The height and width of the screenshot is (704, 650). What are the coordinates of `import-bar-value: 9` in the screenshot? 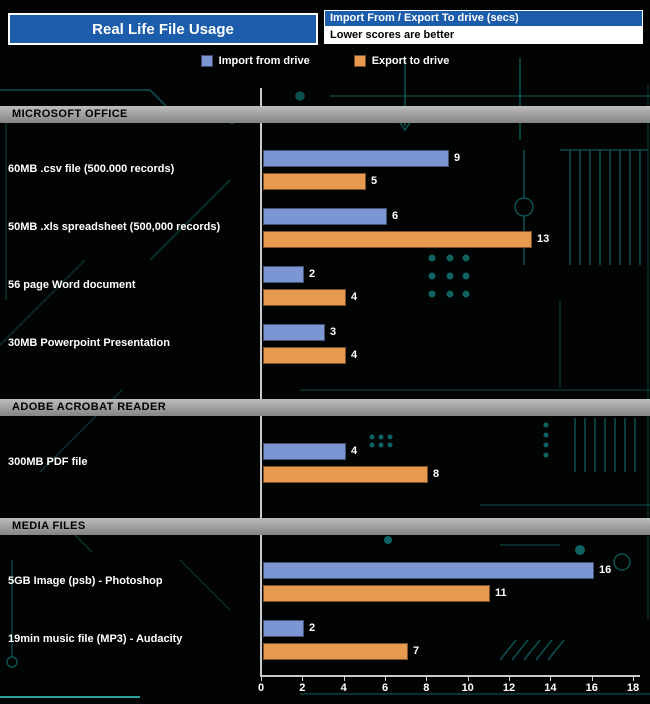 It's located at (457, 158).